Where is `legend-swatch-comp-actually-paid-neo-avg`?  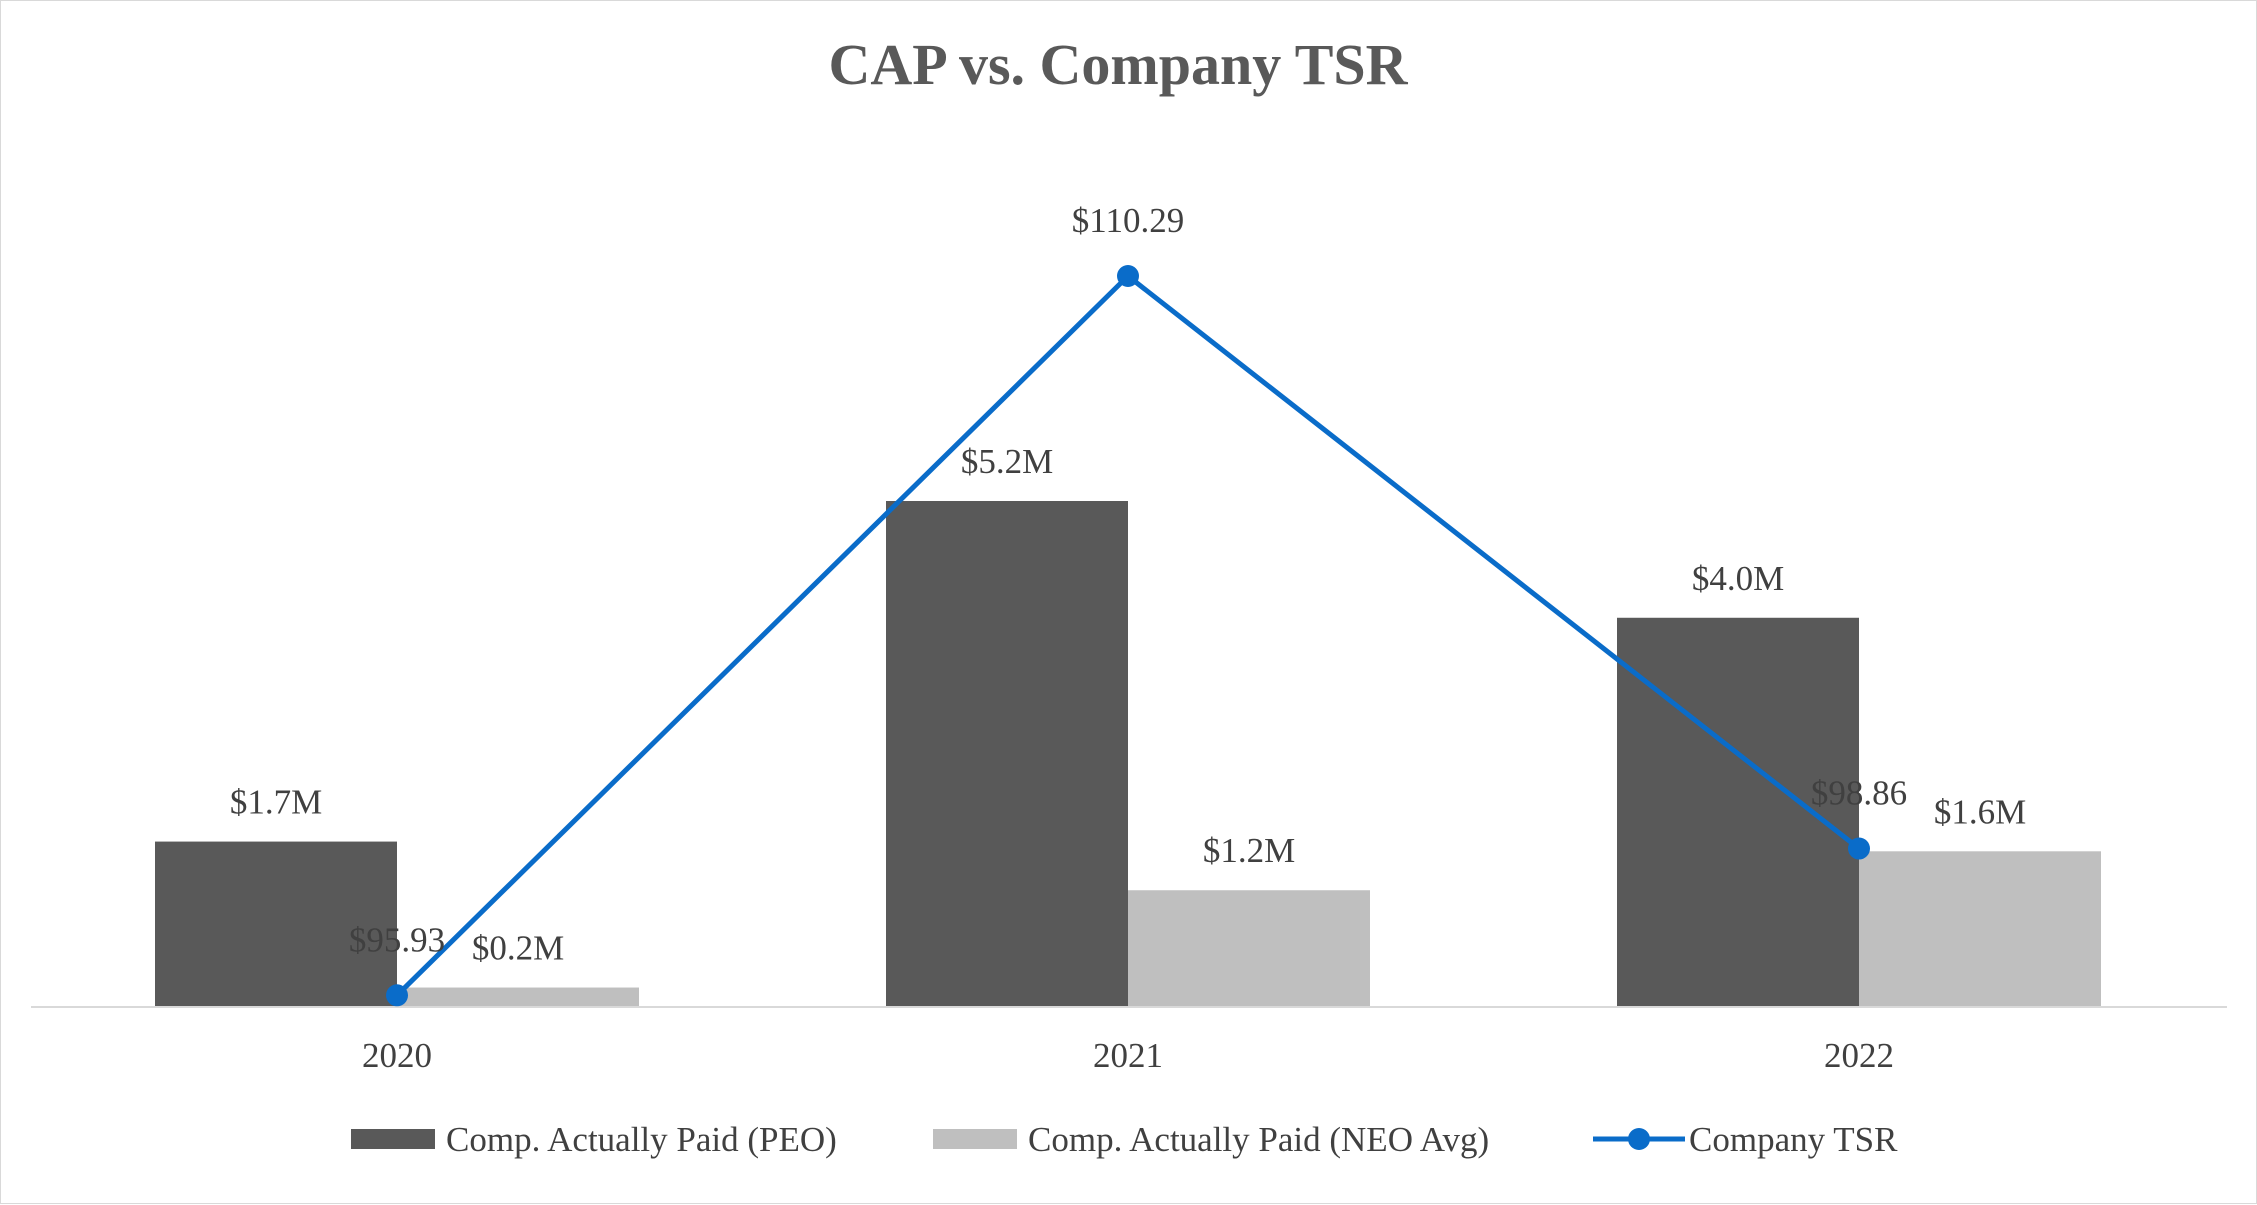 legend-swatch-comp-actually-paid-neo-avg is located at coordinates (975, 1139).